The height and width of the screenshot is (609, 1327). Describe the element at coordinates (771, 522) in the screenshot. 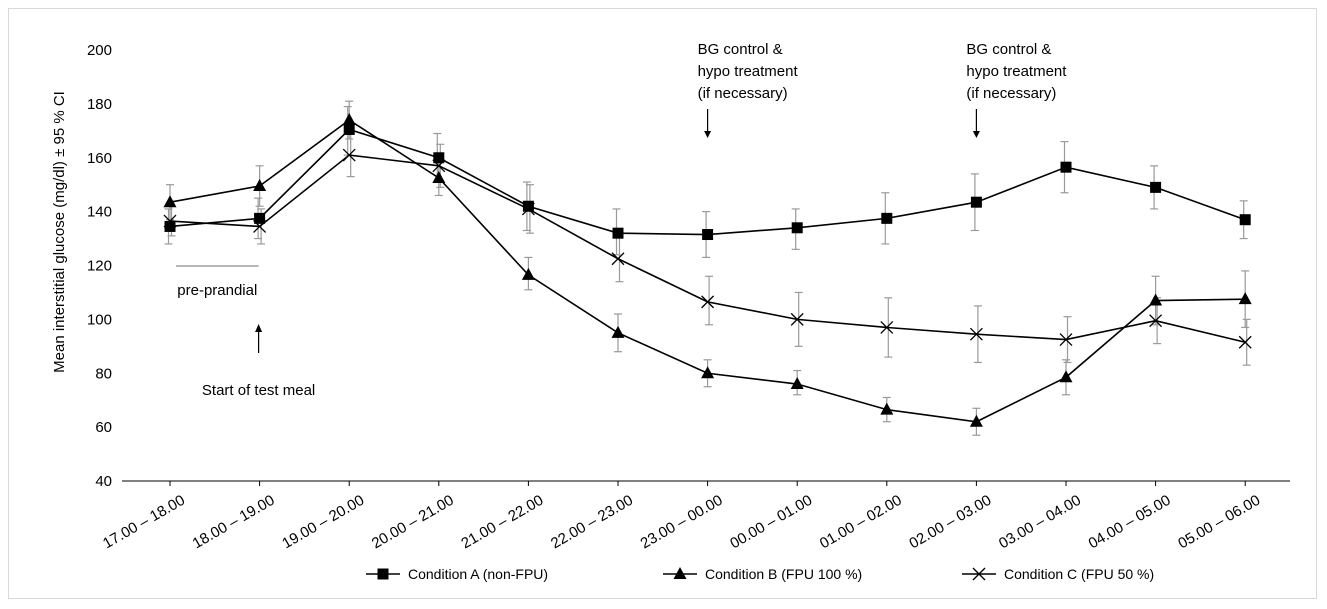

I see `x-tick-label: 00.00 – 01.00` at that location.